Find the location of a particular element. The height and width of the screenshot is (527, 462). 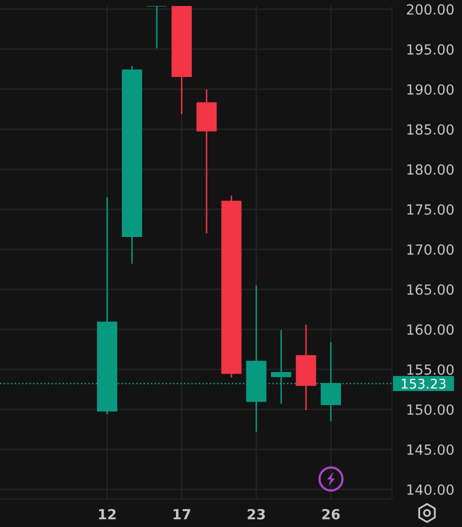

candlestick is located at coordinates (156, 28).